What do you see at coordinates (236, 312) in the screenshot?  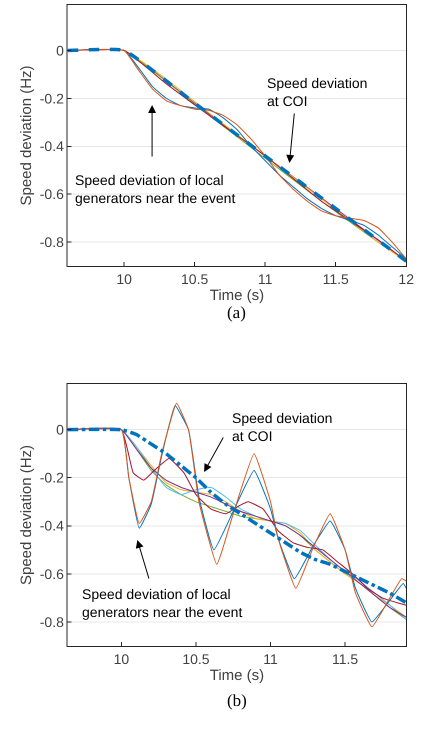 I see `text: (a)` at bounding box center [236, 312].